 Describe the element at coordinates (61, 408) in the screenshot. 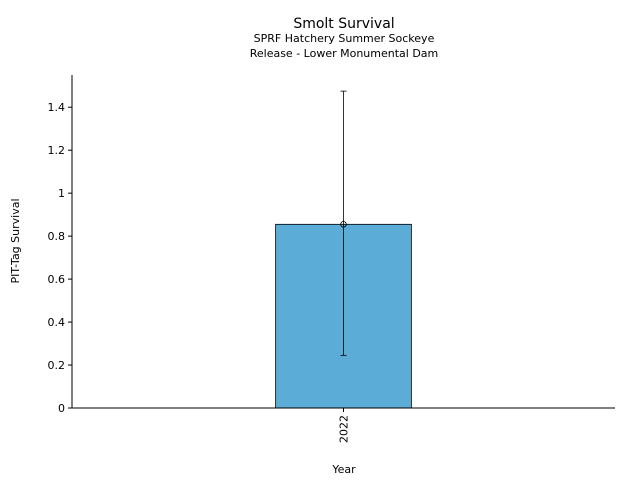

I see `y-tick-label: 0` at that location.